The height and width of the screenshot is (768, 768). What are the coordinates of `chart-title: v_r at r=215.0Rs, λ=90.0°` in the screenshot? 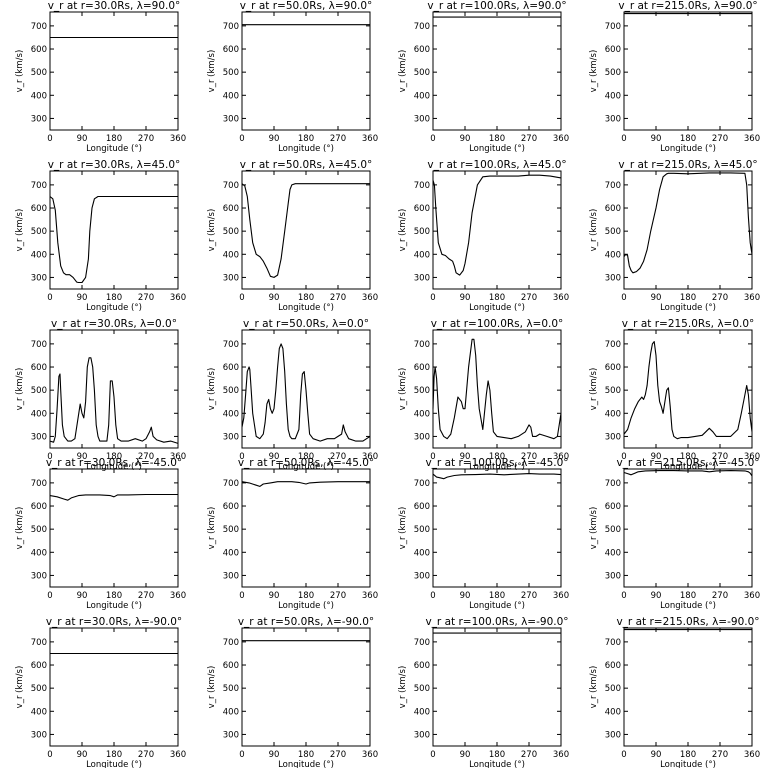 It's located at (687, 6).